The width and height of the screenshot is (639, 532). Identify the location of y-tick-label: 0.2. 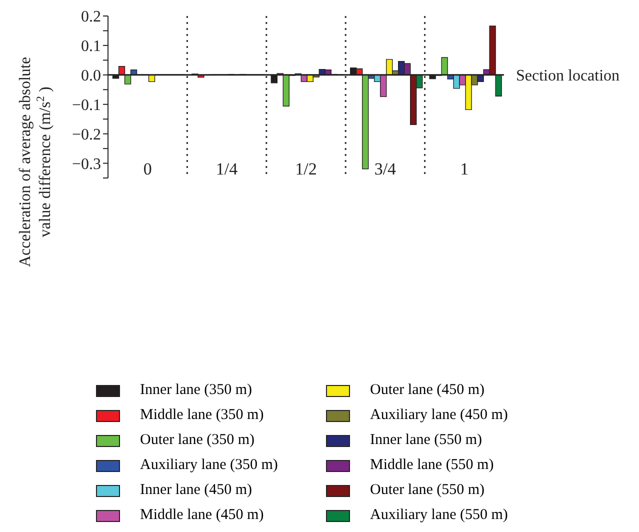
(91, 17).